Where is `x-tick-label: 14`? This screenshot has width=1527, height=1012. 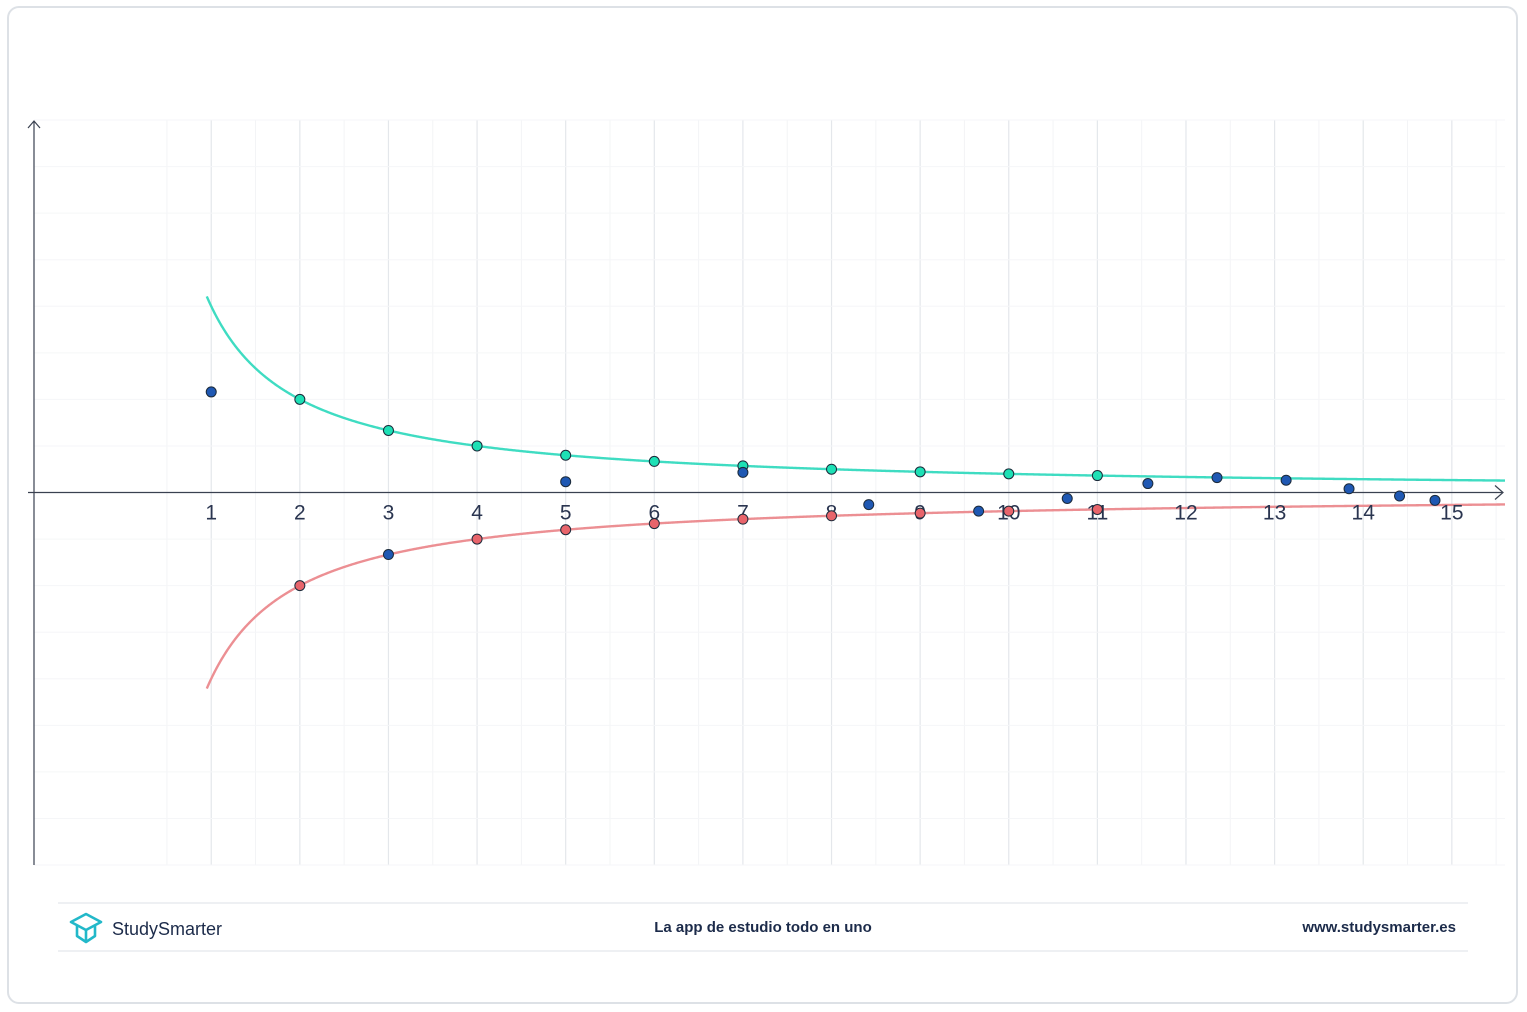
x-tick-label: 14 is located at coordinates (1364, 513).